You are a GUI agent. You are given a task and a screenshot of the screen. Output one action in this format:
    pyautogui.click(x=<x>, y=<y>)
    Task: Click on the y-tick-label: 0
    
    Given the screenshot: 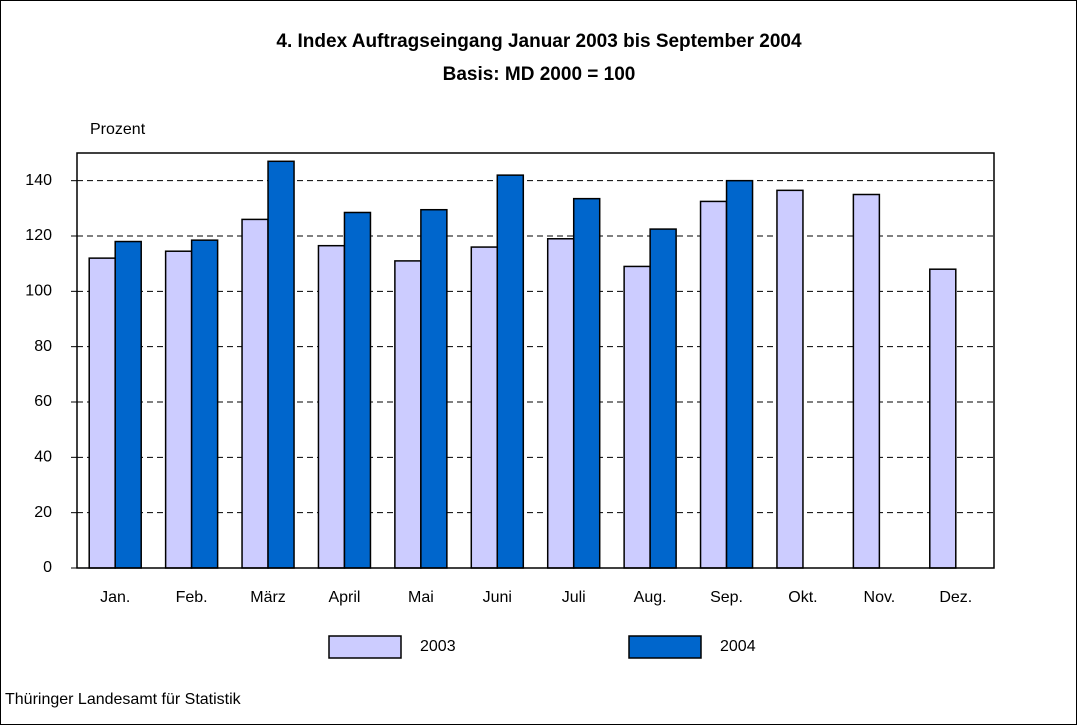 What is the action you would take?
    pyautogui.click(x=47, y=567)
    